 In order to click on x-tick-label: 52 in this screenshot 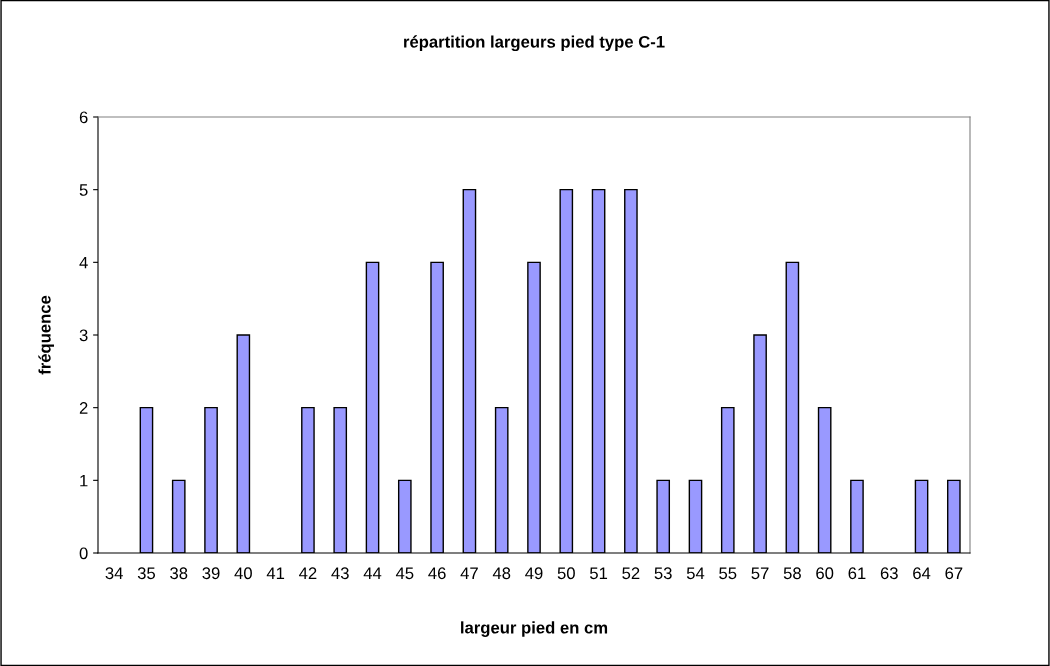, I will do `click(631, 573)`.